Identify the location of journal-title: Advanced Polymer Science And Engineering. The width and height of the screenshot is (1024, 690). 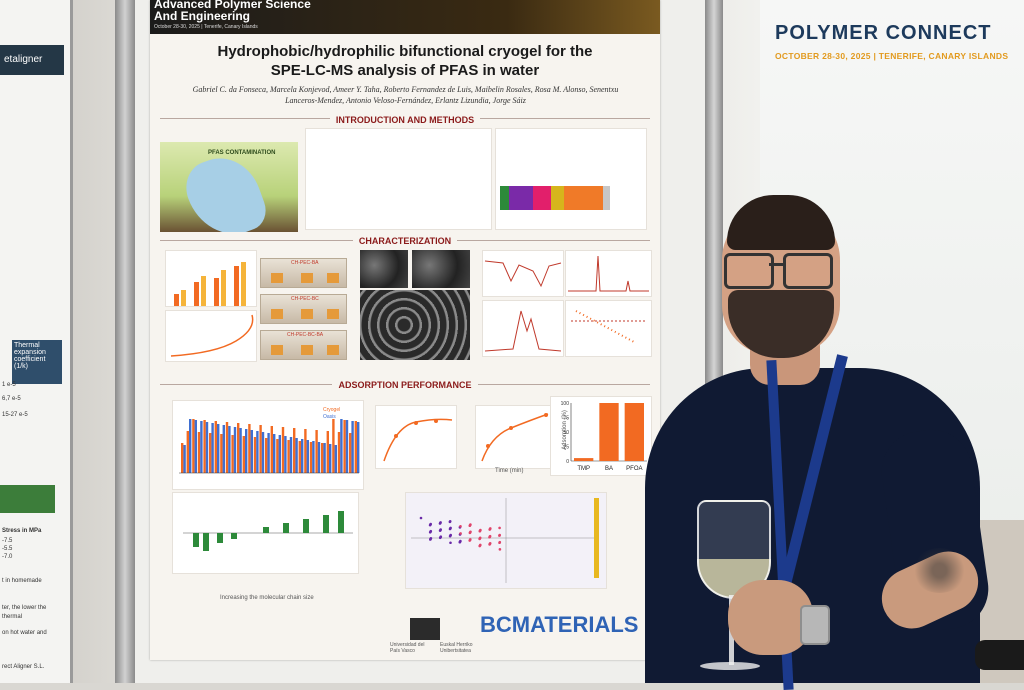
(232, 11).